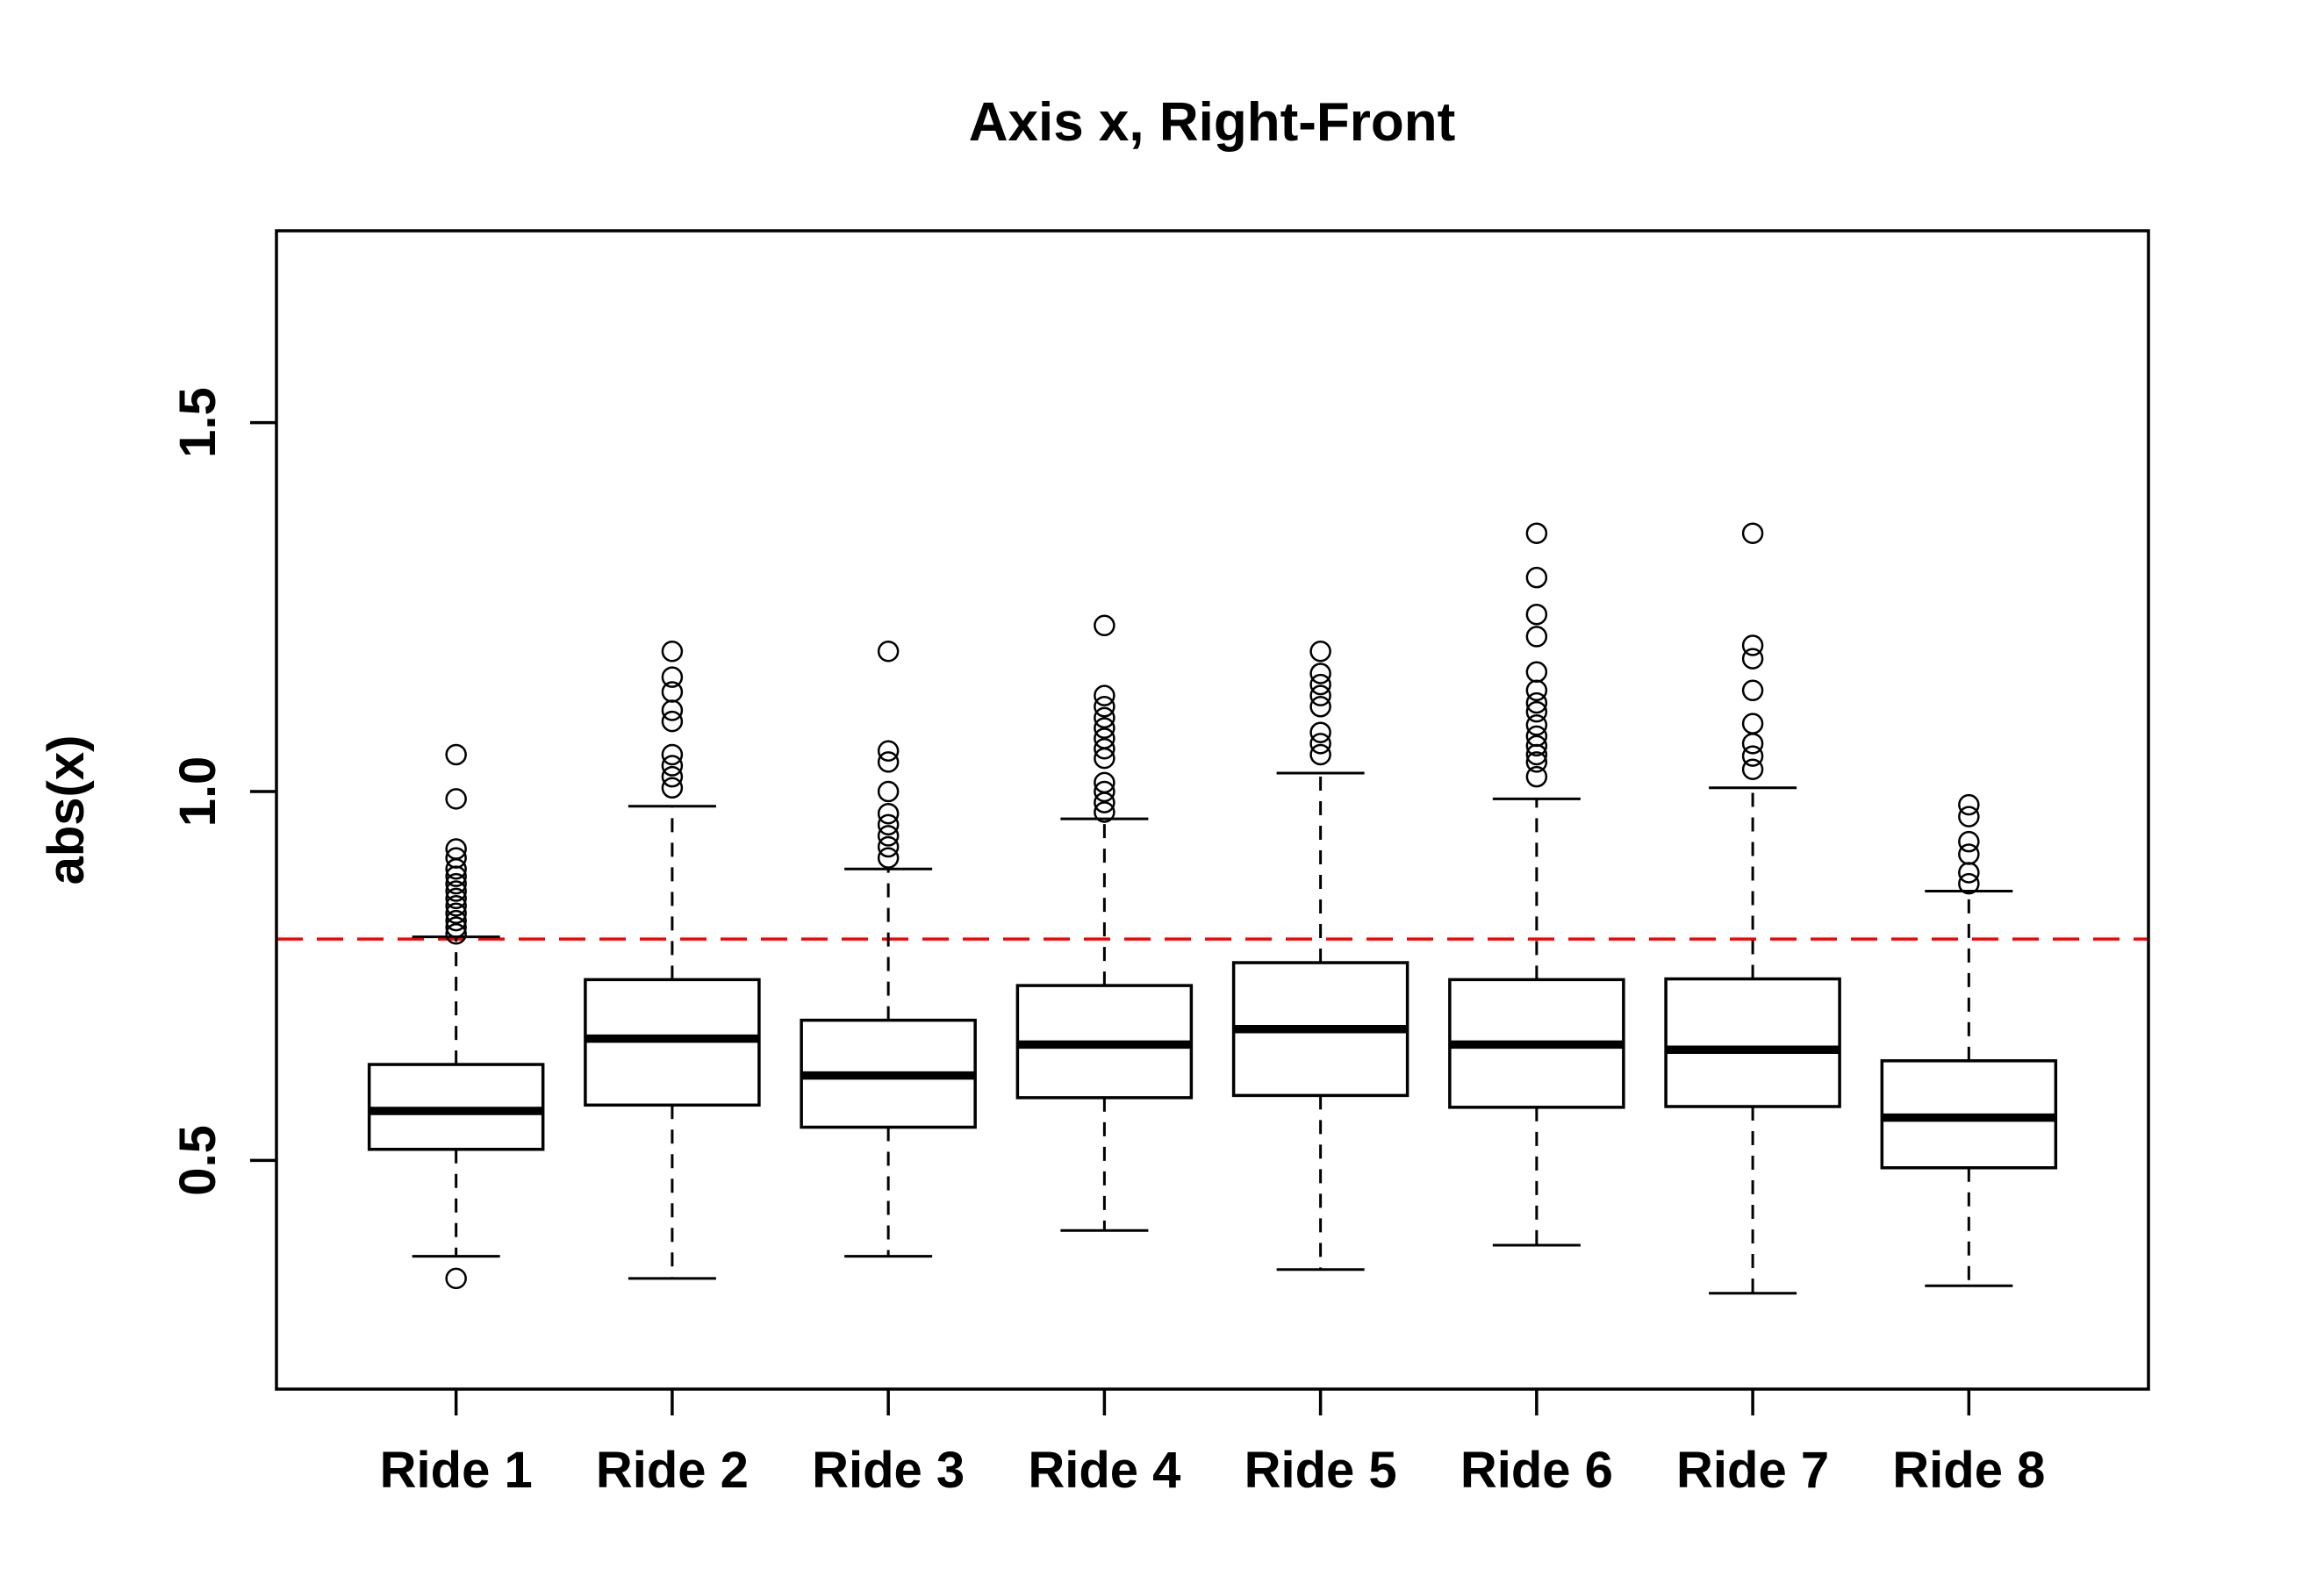 Image resolution: width=2324 pixels, height=1569 pixels. What do you see at coordinates (66, 810) in the screenshot?
I see `y-axis-label: abs(x)` at bounding box center [66, 810].